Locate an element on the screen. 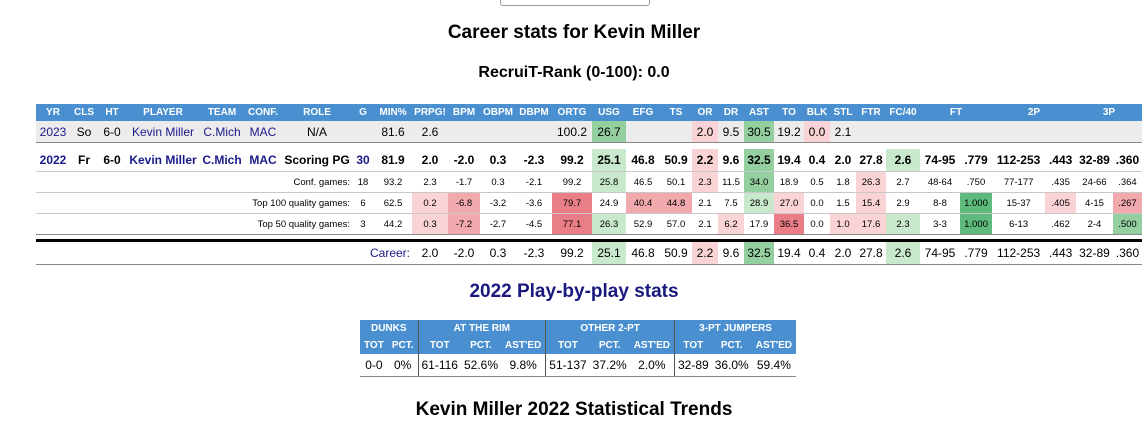 This screenshot has width=1148, height=428. pbp-group-row: DUNKS AT THE RIM OTHER 2-PT 3-PT JUMPERS is located at coordinates (578, 328).